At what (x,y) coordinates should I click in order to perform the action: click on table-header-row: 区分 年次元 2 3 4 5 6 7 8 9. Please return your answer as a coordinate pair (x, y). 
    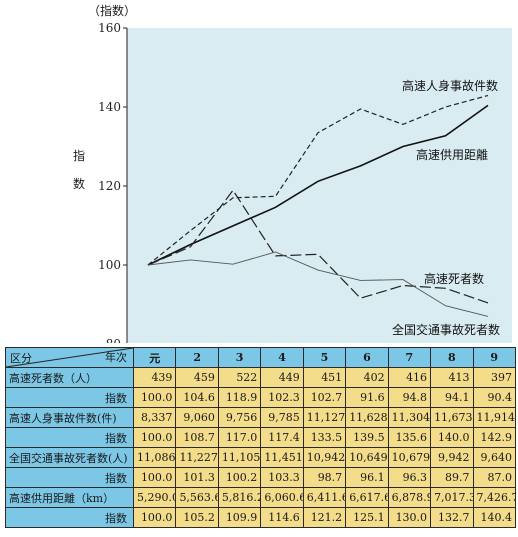
    Looking at the image, I should click on (260, 357).